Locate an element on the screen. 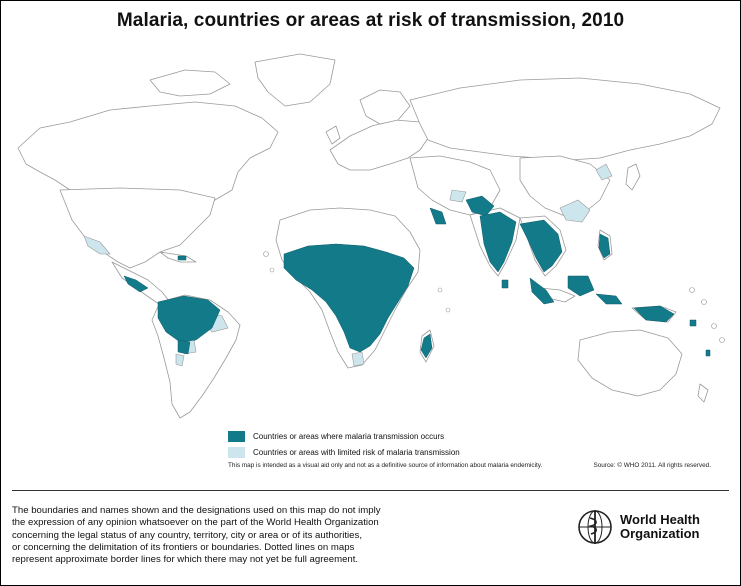 The height and width of the screenshot is (586, 741). risk-arabia is located at coordinates (438, 216).